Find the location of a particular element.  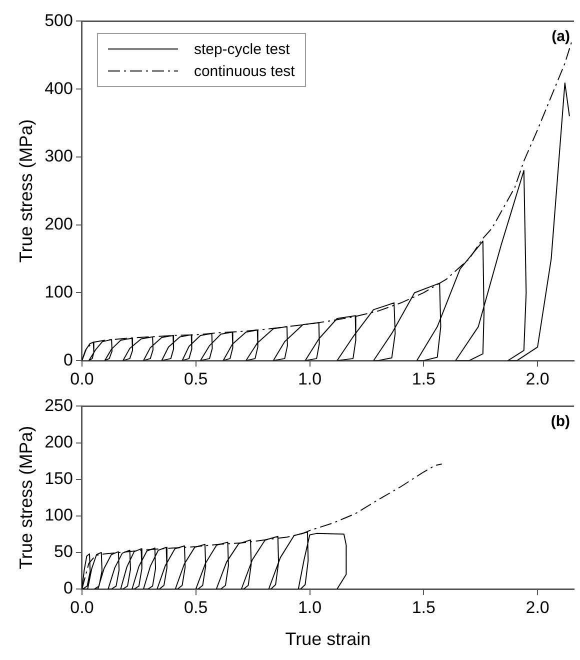

legend-label: step-cycle test is located at coordinates (242, 49).